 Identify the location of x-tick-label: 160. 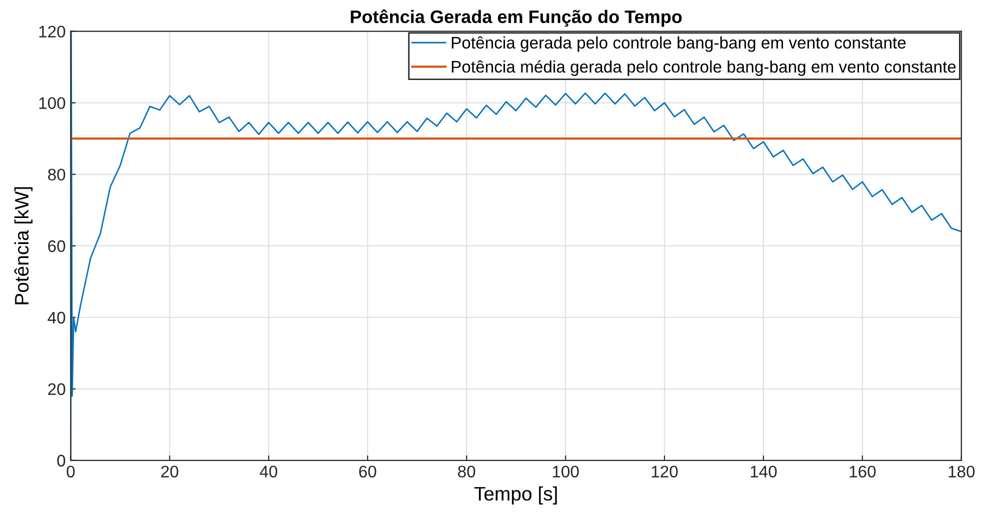
(863, 472).